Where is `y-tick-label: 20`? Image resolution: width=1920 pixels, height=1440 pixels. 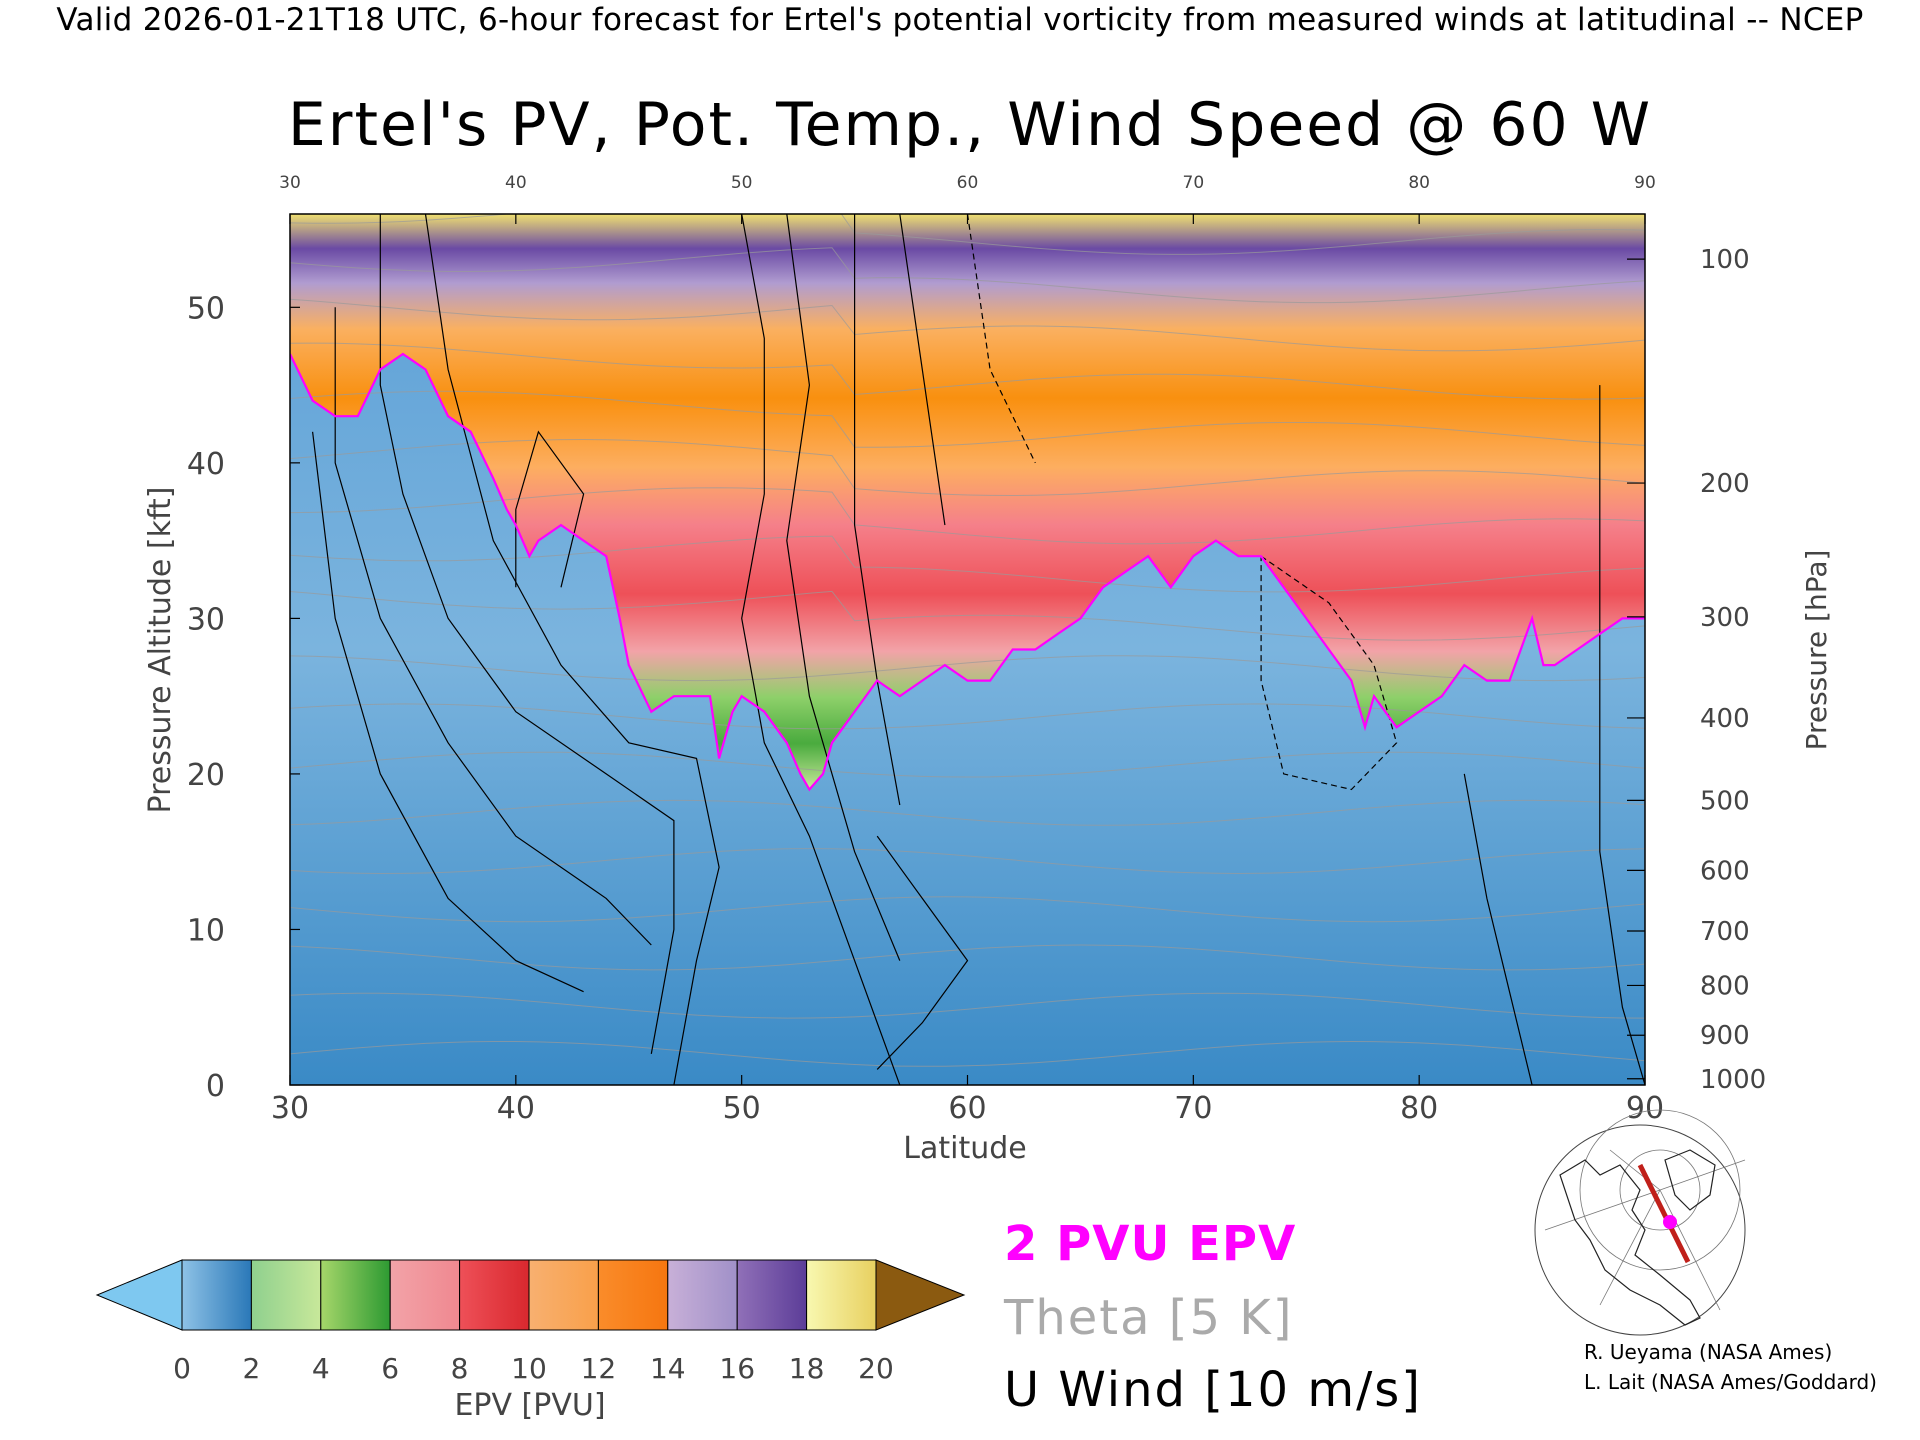
y-tick-label: 20 is located at coordinates (206, 775).